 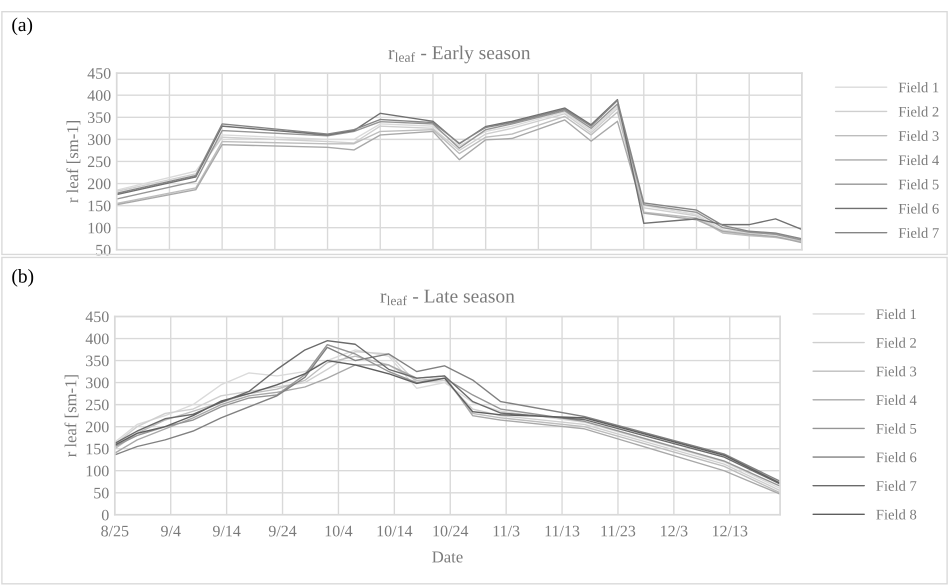 What do you see at coordinates (730, 531) in the screenshot?
I see `x-tick-label: 12/13` at bounding box center [730, 531].